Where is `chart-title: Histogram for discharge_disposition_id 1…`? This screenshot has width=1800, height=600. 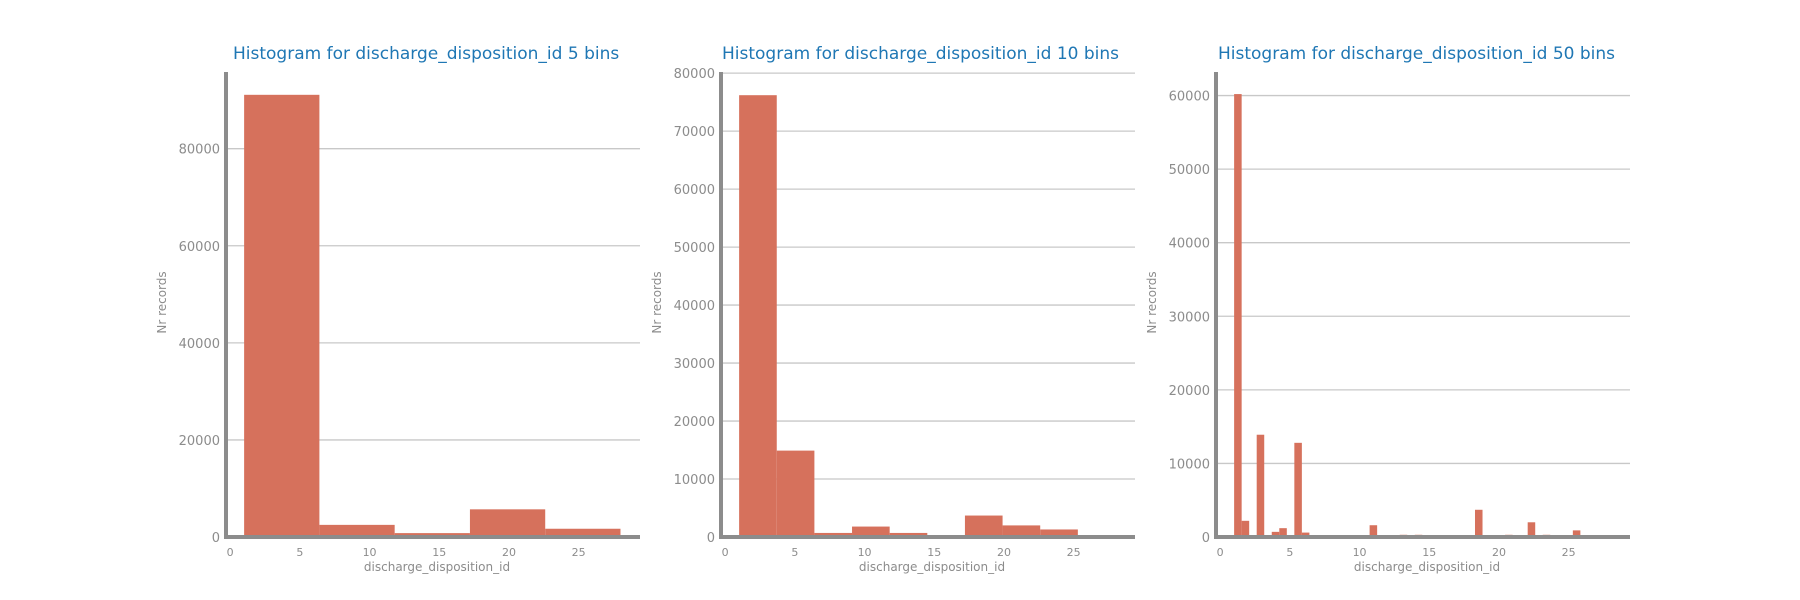
chart-title: Histogram for discharge_disposition_id 1… is located at coordinates (920, 54).